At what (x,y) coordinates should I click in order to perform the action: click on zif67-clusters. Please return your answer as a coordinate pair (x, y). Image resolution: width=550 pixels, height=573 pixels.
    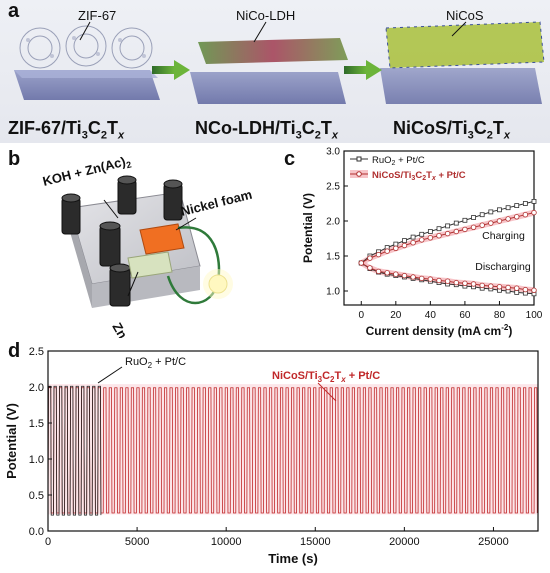
    Looking at the image, I should click on (86, 47).